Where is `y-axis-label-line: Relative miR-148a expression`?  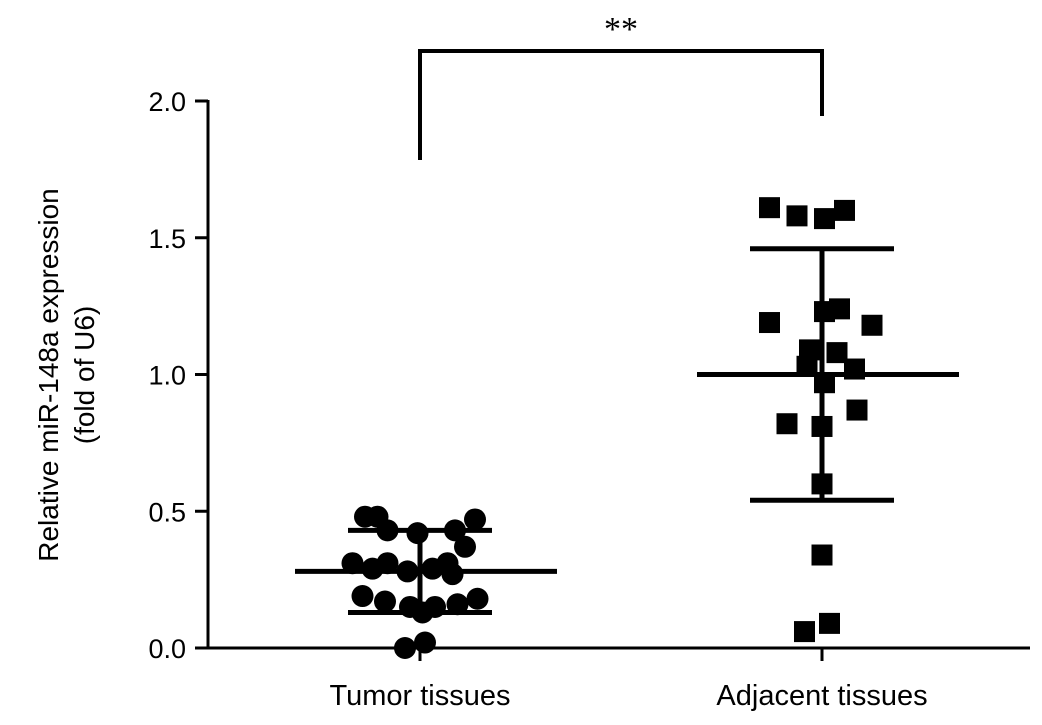 y-axis-label-line: Relative miR-148a expression is located at coordinates (48, 375).